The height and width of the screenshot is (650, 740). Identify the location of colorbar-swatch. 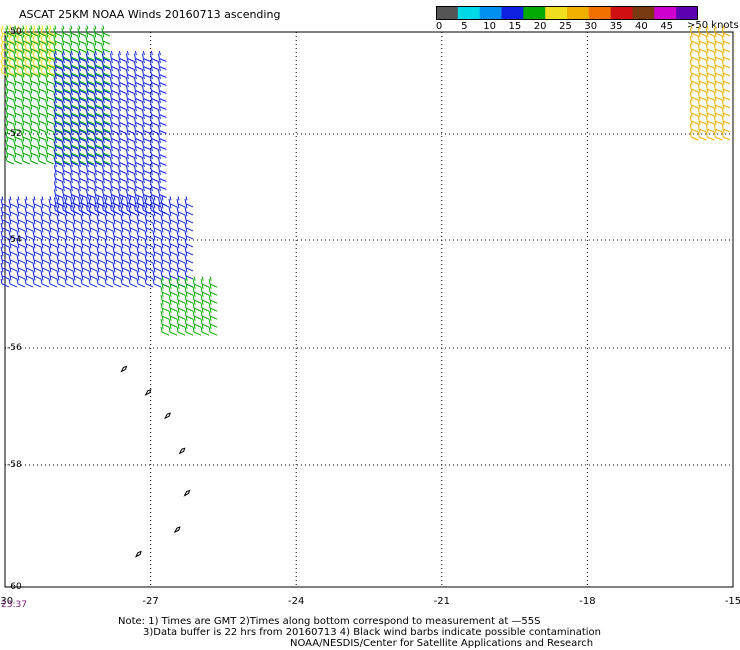
(447, 13).